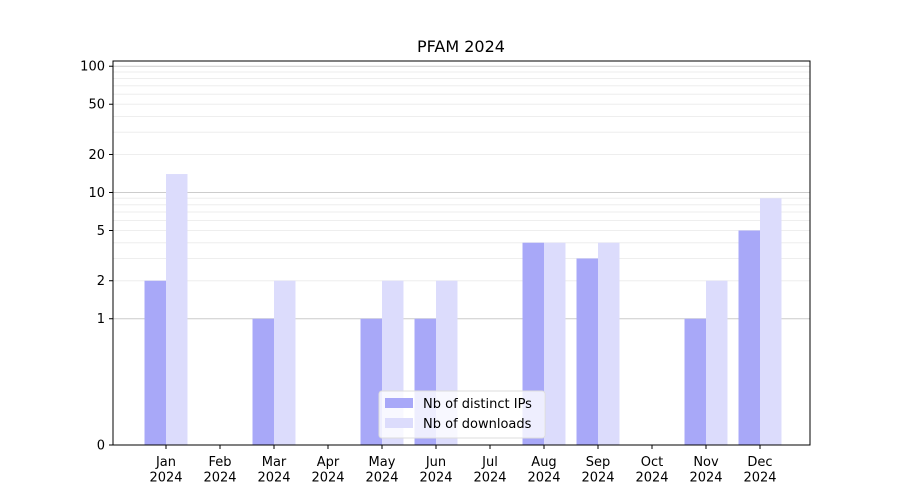  Describe the element at coordinates (705, 470) in the screenshot. I see `x-tick-label: Nov 2024` at that location.